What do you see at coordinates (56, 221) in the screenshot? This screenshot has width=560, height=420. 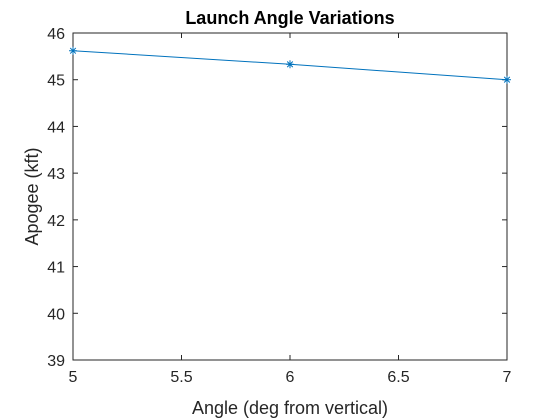 I see `y-tick-label: 42` at bounding box center [56, 221].